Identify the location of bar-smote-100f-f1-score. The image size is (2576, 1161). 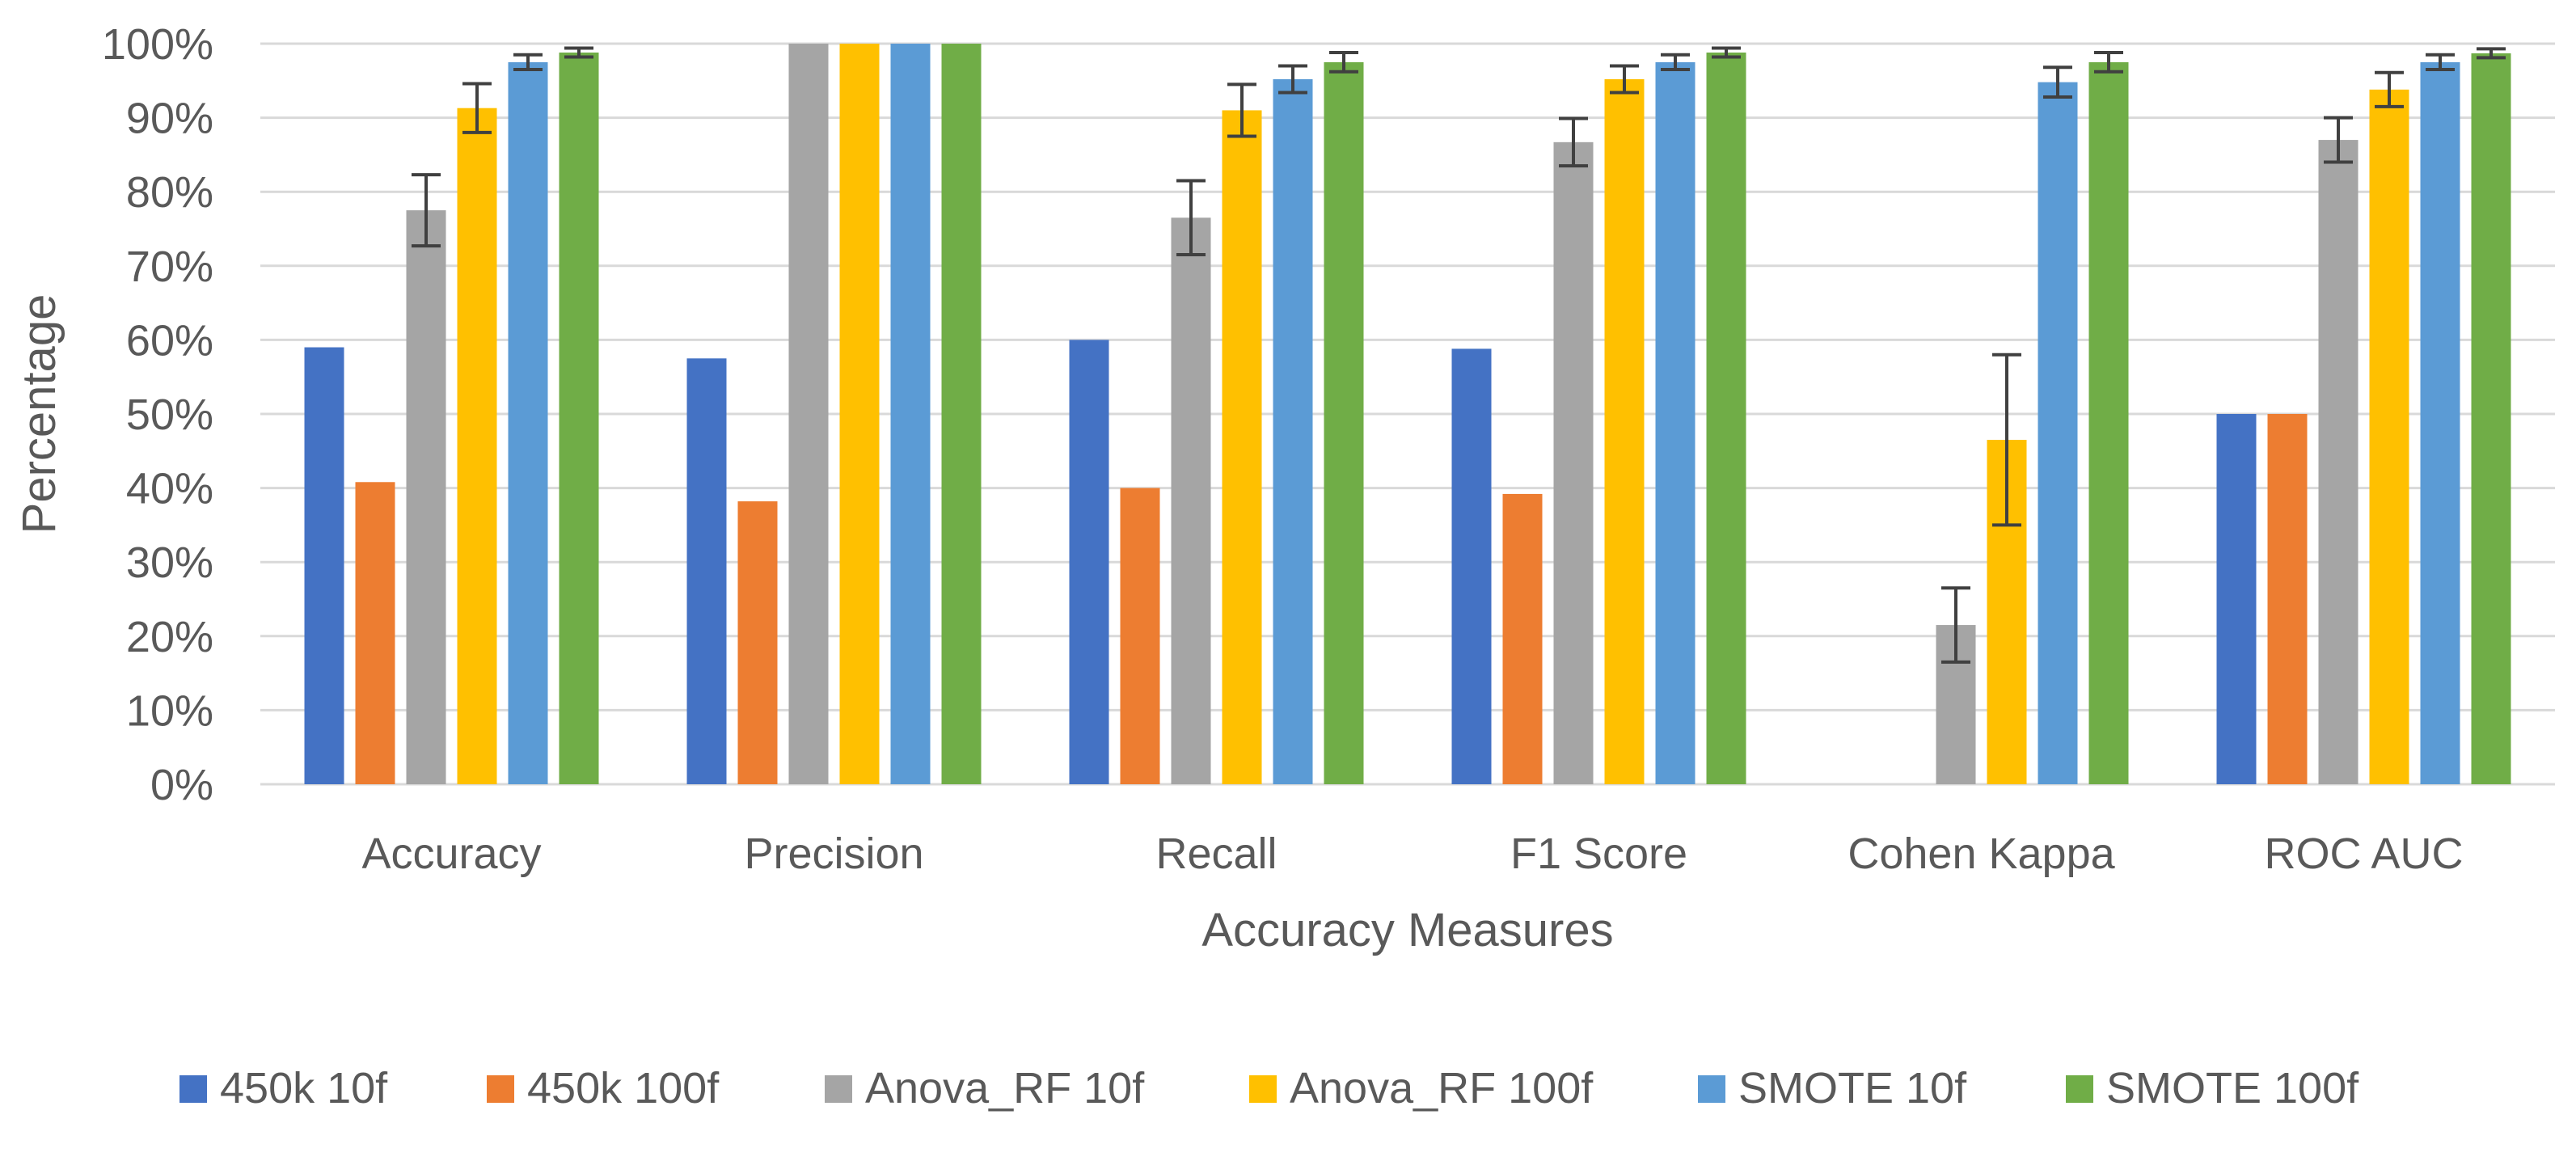
(1726, 418).